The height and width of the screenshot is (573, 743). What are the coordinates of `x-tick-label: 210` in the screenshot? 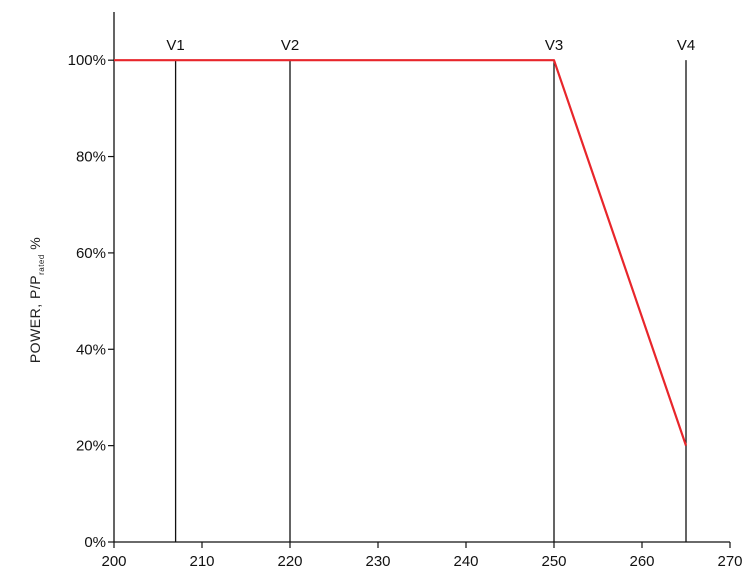 It's located at (201, 561).